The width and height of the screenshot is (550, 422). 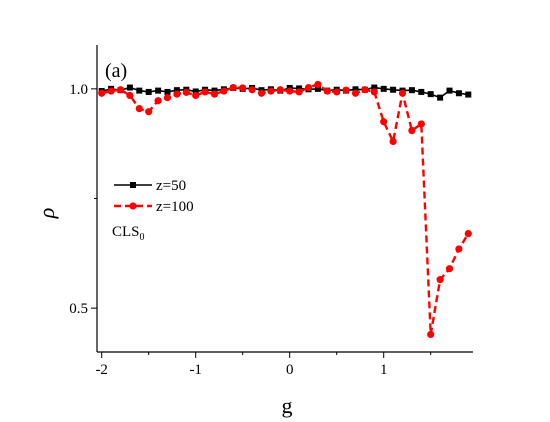 I want to click on cls-annotation-text: CLS, so click(x=126, y=232).